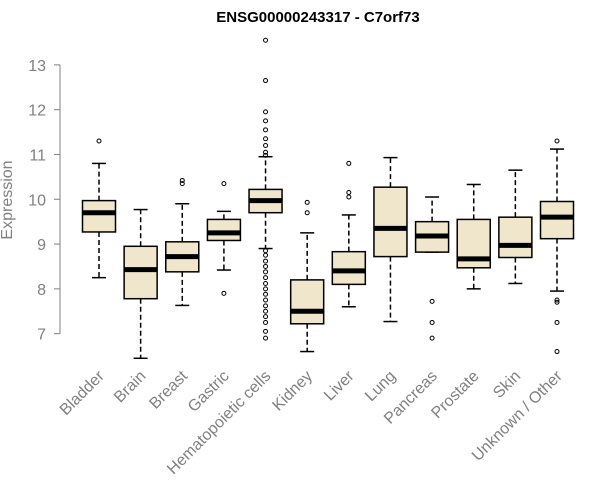  Describe the element at coordinates (41, 335) in the screenshot. I see `y-tick-label: 7` at that location.